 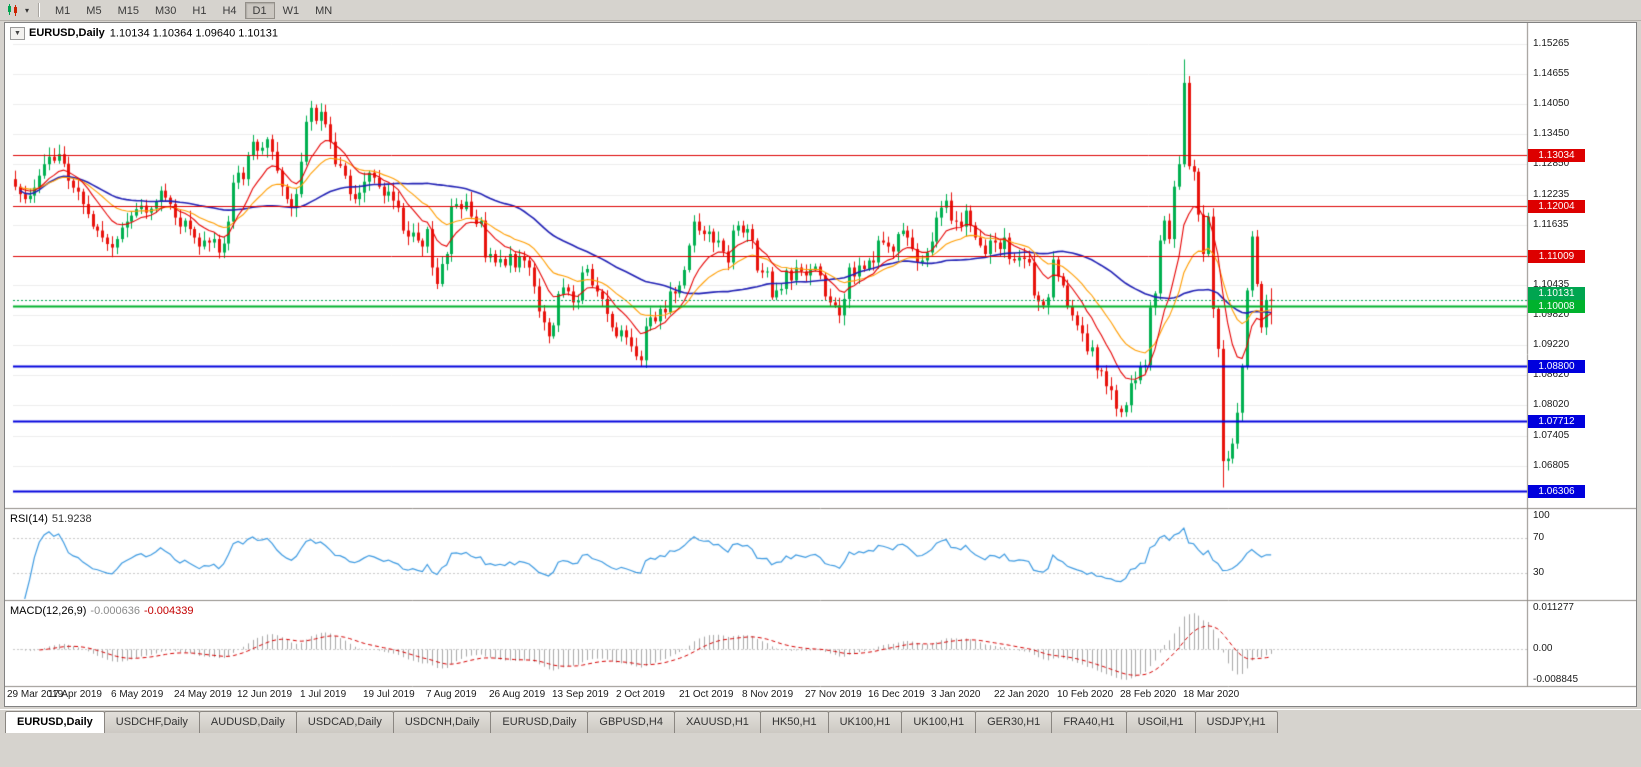 I want to click on timeframe-button-group: M1 M5 M15 M30 H1 H4 D1 W1 MN, so click(x=193, y=10).